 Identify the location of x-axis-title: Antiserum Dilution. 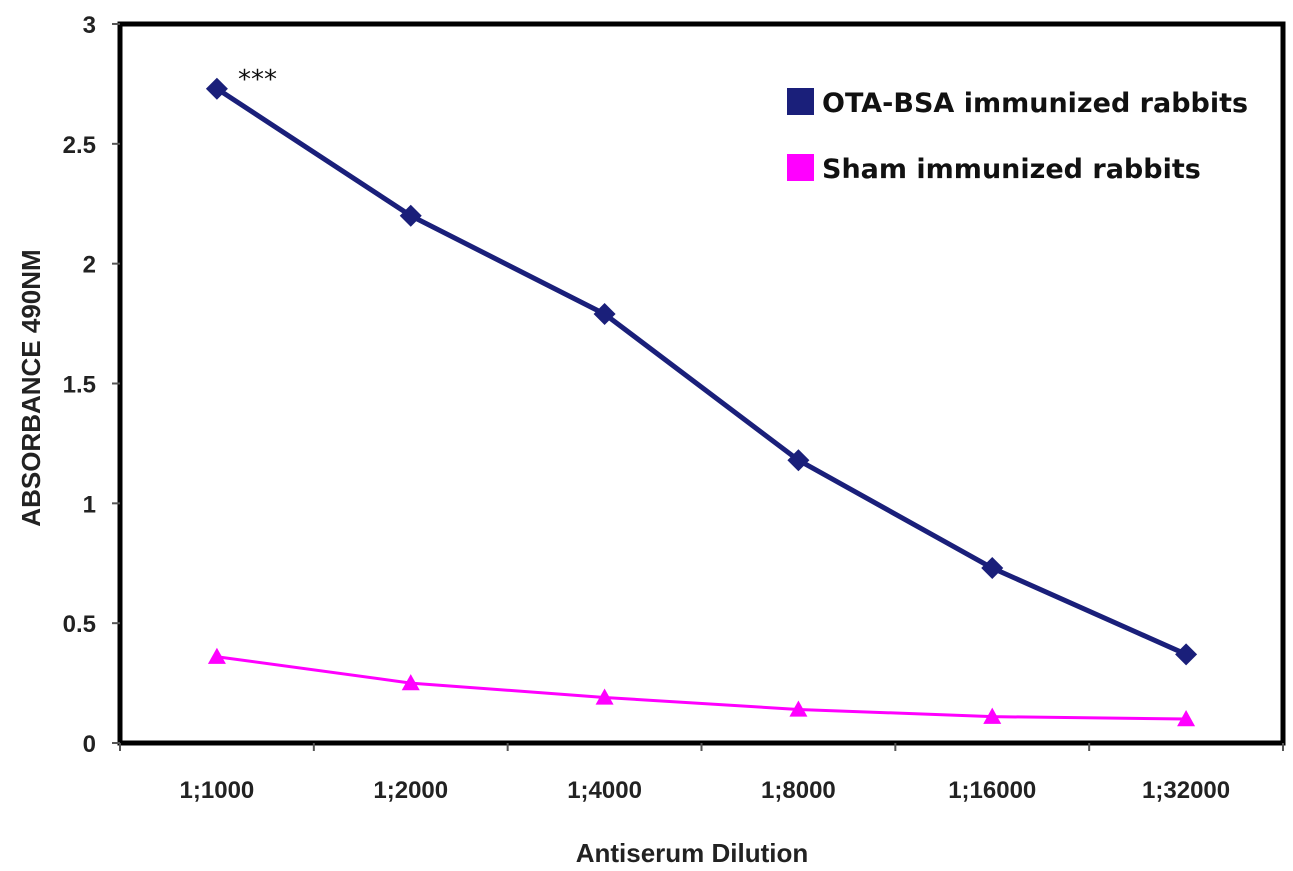
(692, 853).